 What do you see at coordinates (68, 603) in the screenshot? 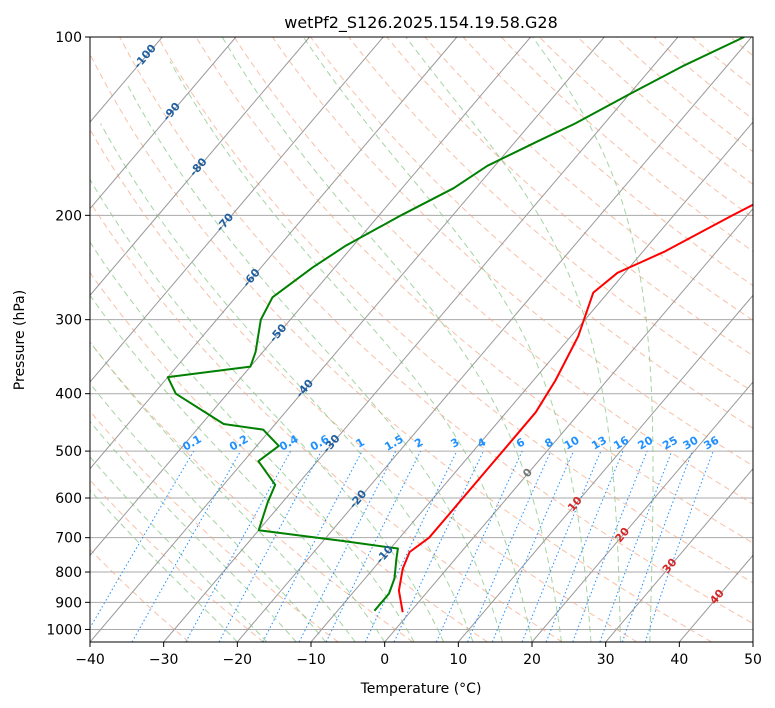
I see `y-tick-label: 900` at bounding box center [68, 603].